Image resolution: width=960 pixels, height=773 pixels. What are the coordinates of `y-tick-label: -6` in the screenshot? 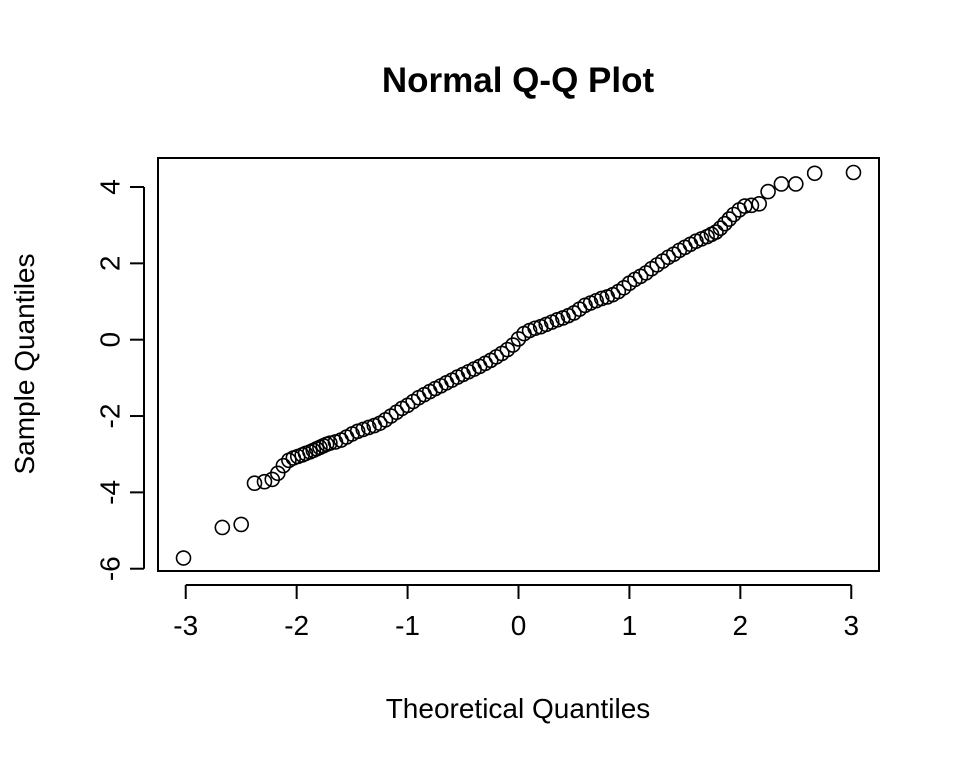 It's located at (110, 568).